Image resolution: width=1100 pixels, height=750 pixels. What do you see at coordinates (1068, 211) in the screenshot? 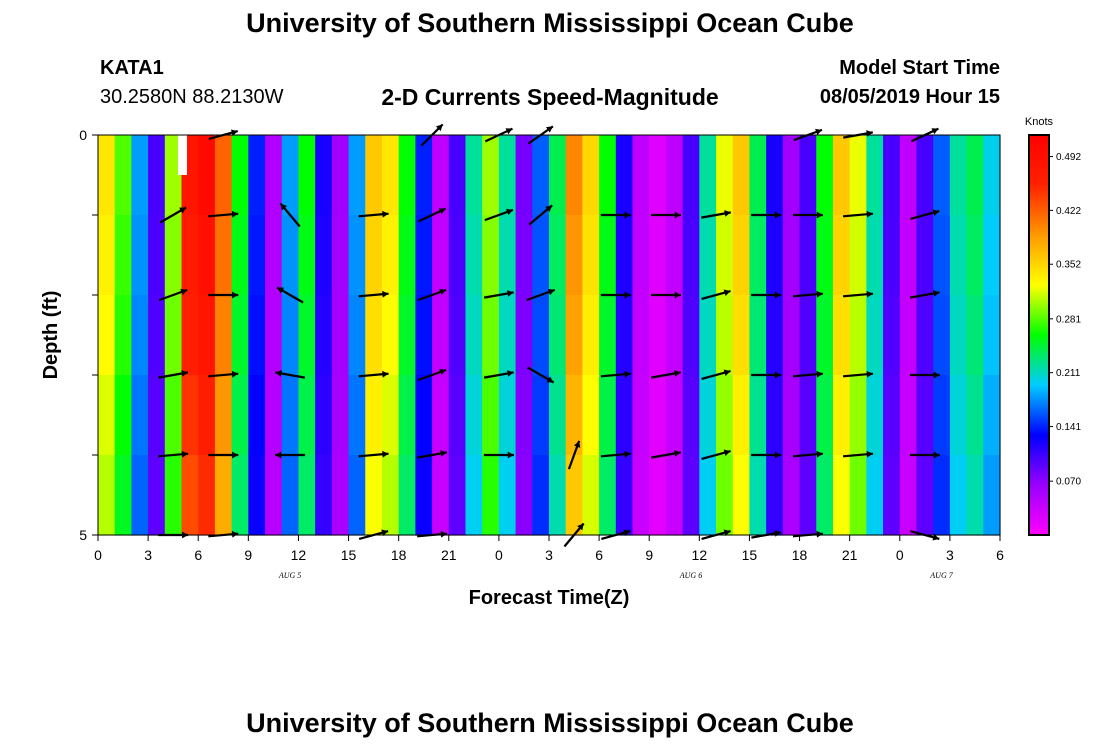
I see `colorbar-tick-label: 0.422` at bounding box center [1068, 211].